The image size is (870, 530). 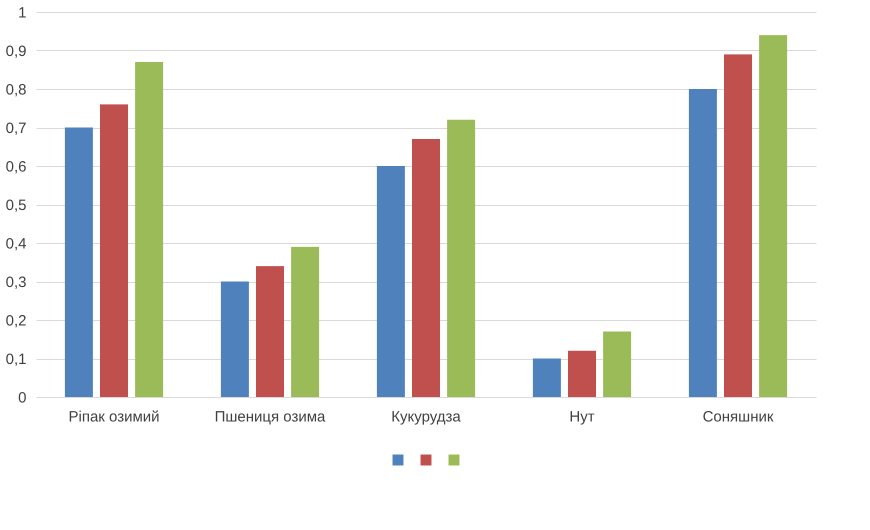 I want to click on y-tick-label: 0,4, so click(x=16, y=244).